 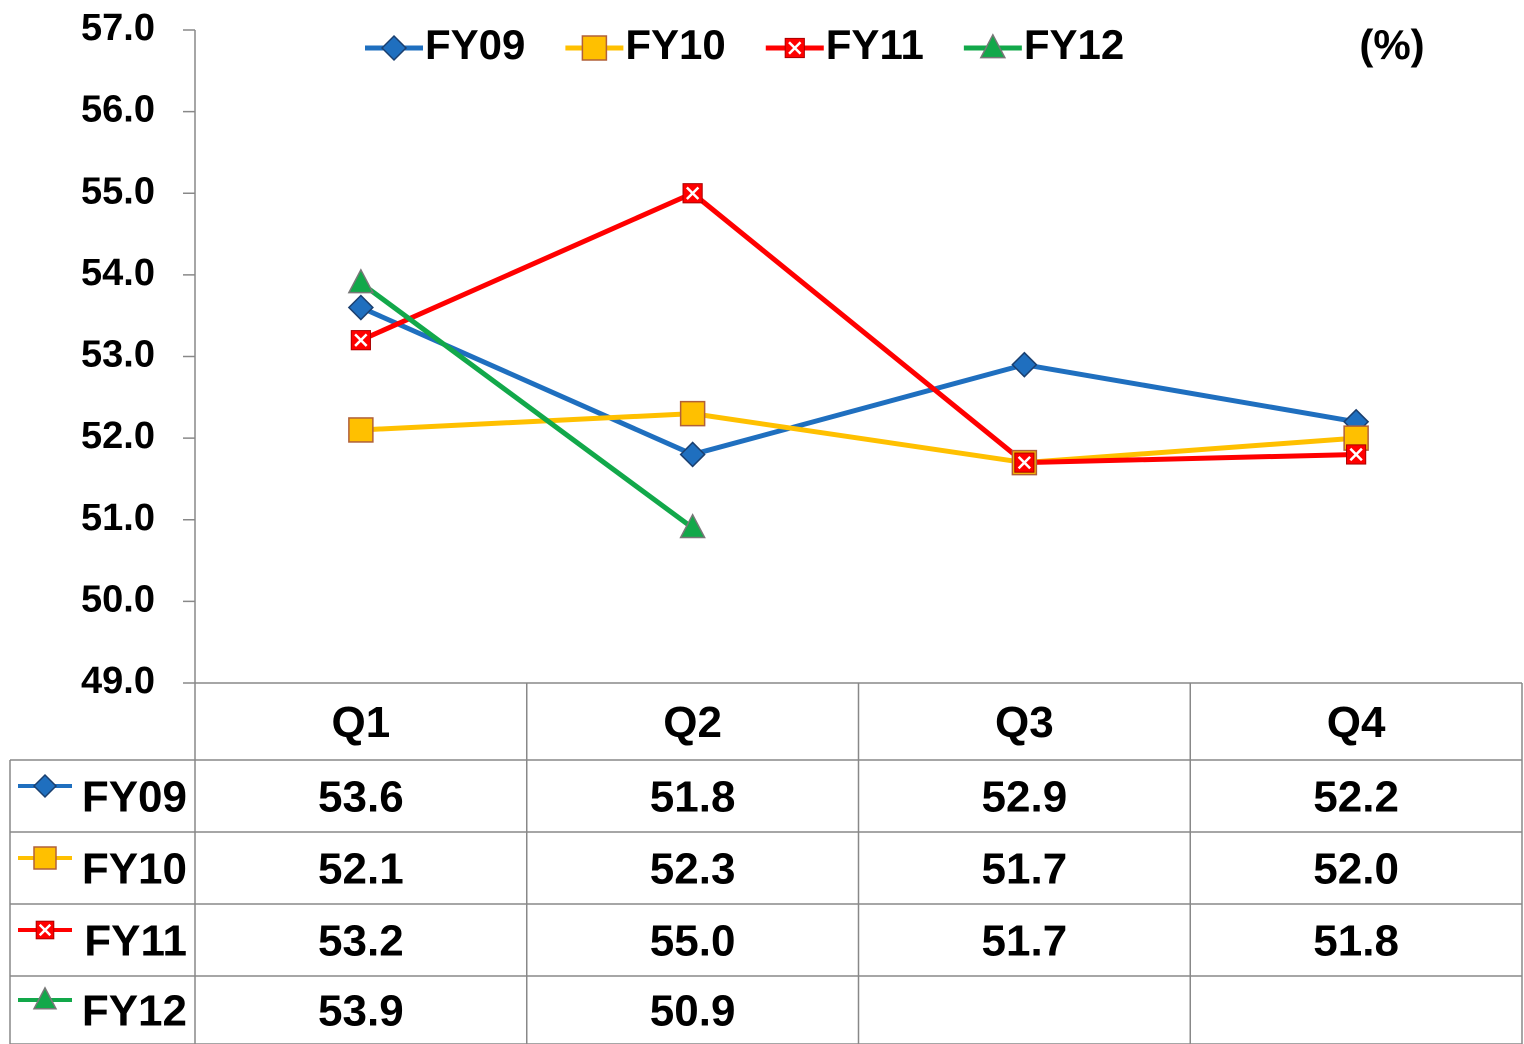 What do you see at coordinates (1025, 797) in the screenshot?
I see `table-value: 52.9` at bounding box center [1025, 797].